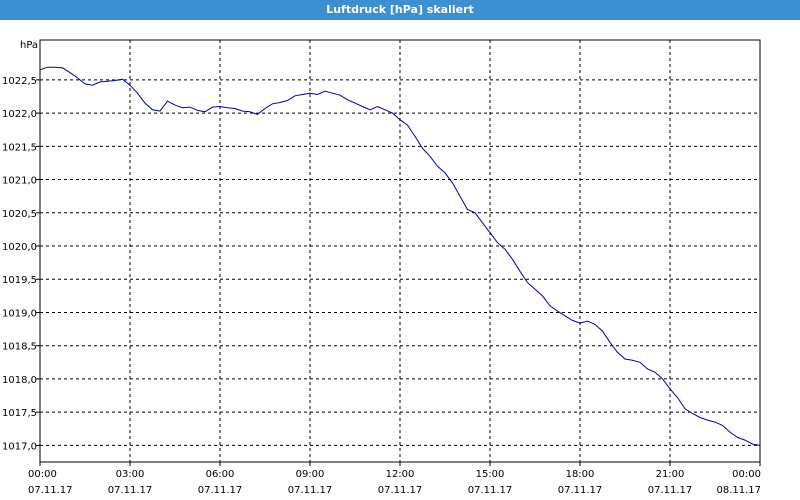 The height and width of the screenshot is (500, 800). I want to click on y-tick-label: 1019,5, so click(19, 280).